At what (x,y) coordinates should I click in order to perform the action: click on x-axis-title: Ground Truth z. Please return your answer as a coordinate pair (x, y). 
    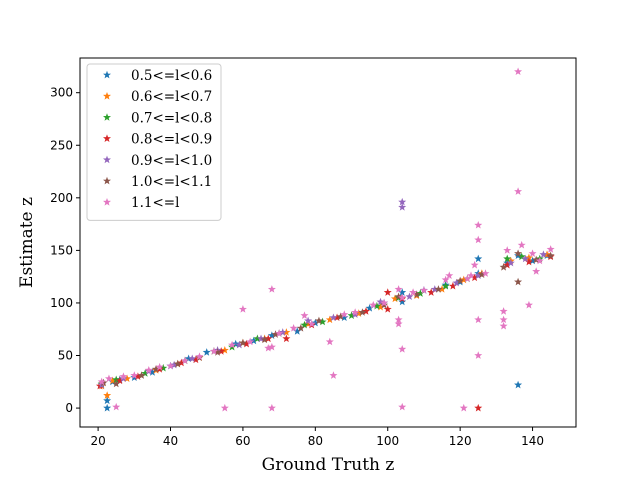
    Looking at the image, I should click on (328, 465).